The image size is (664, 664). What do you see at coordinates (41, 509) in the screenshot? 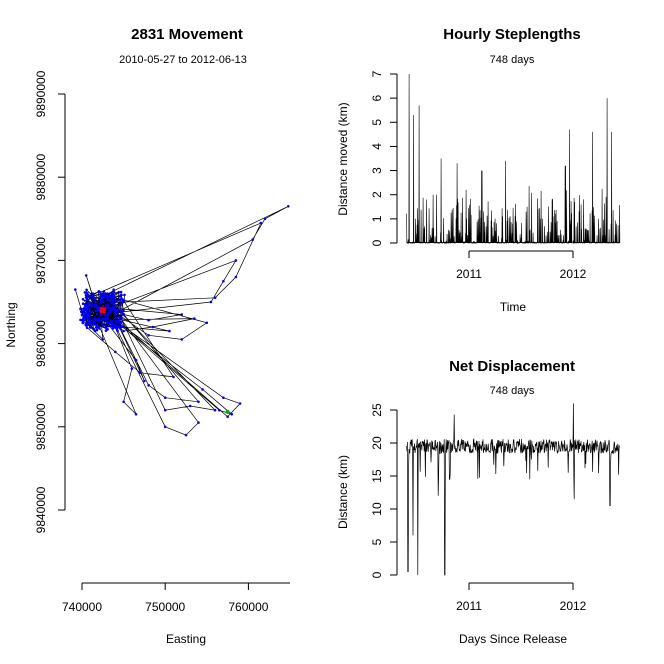
I see `movement-y-tick-label: 9840000` at bounding box center [41, 509].